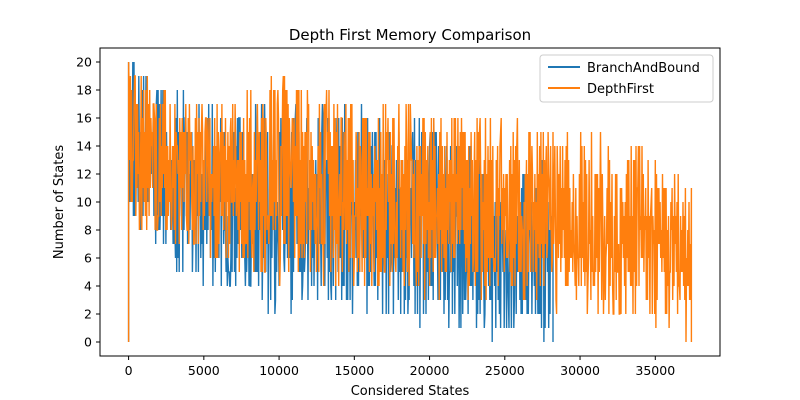 This screenshot has height=400, width=800. I want to click on x-tick-label: 25000, so click(505, 370).